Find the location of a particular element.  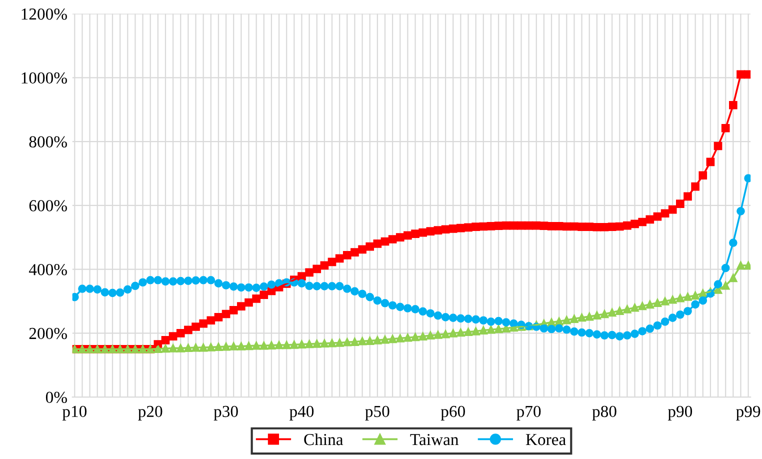

x-tick-label: p10 is located at coordinates (74, 413).